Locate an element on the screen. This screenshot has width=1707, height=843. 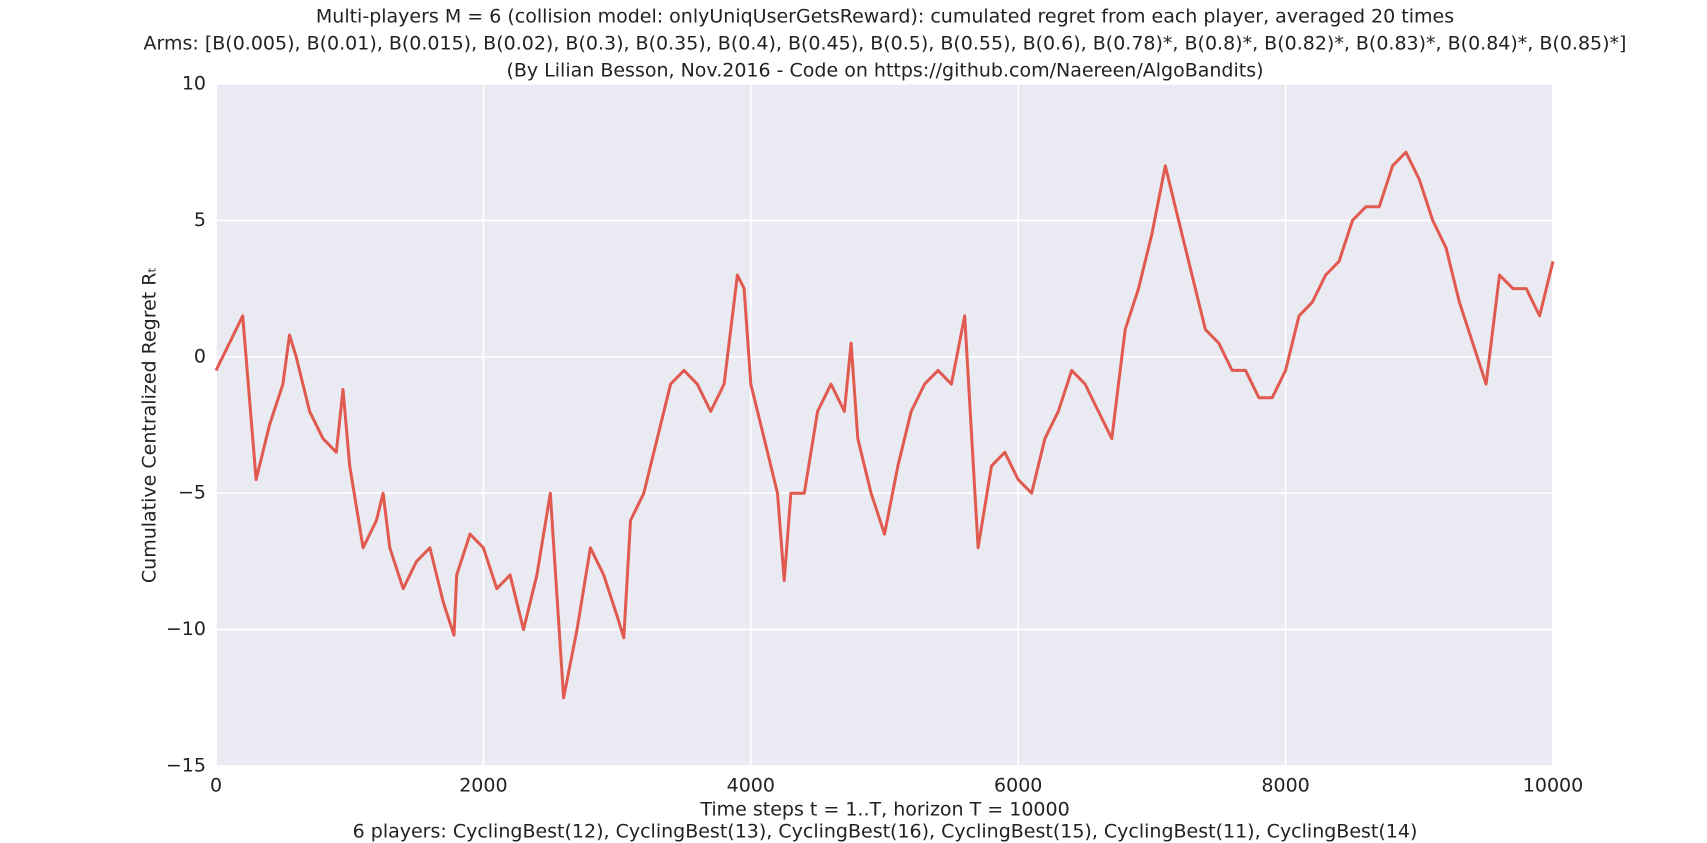
y-tick-label: −10 is located at coordinates (186, 629).